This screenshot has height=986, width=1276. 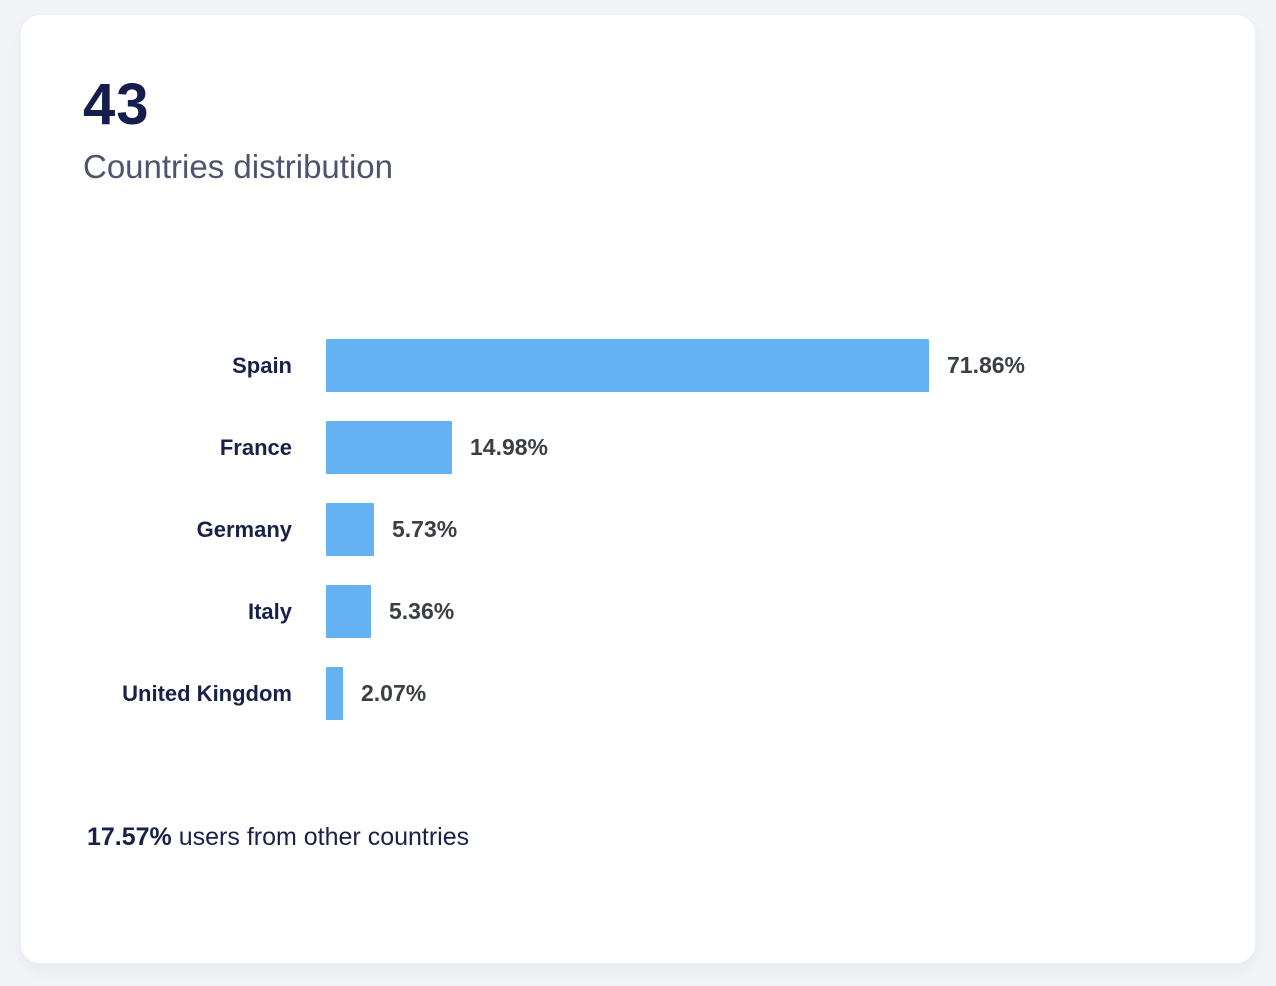 I want to click on chart-row: France 14.98%, so click(x=638, y=447).